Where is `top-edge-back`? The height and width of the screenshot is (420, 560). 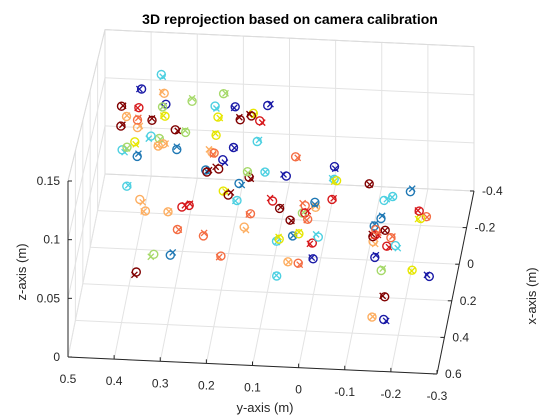 top-edge-back is located at coordinates (289, 38).